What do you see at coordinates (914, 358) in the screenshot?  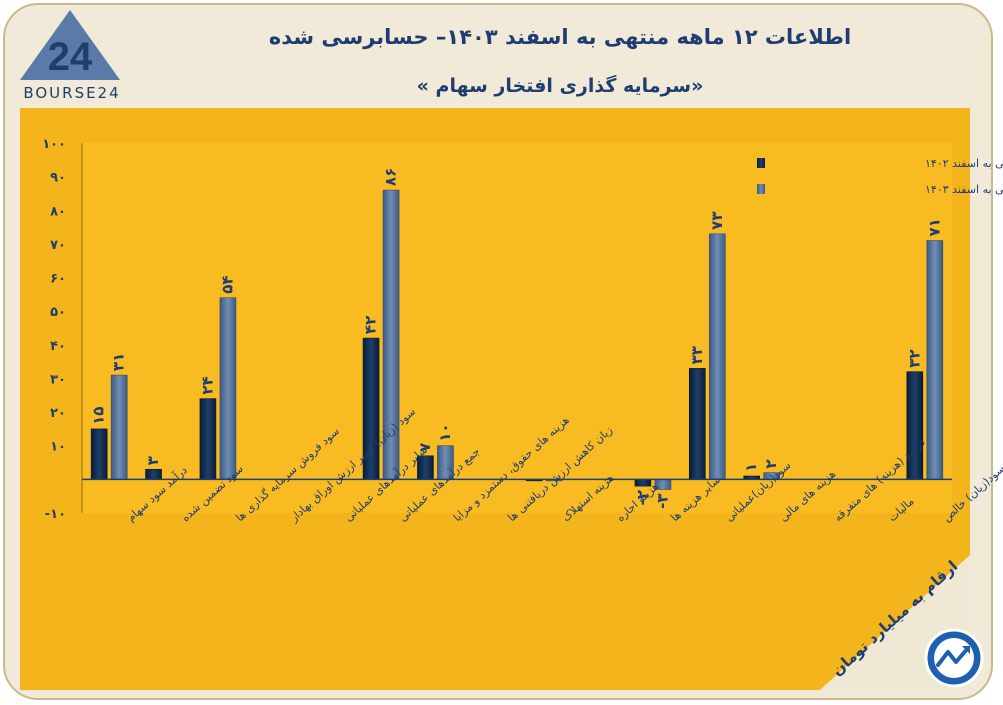 I see `bar-value-label: ۳۲` at bounding box center [914, 358].